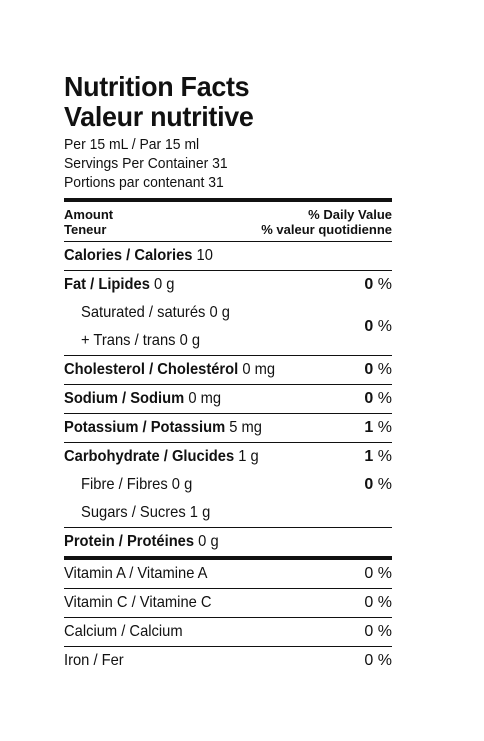 This screenshot has width=484, height=741. Describe the element at coordinates (129, 541) in the screenshot. I see `protein-label: Protein / Protéines` at that location.